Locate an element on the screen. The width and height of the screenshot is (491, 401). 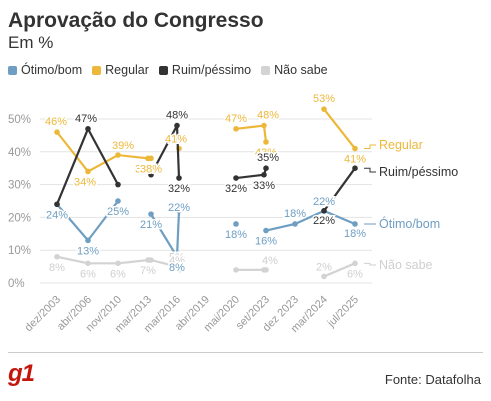
series-line-ruim-pessimo is located at coordinates (205, 168).